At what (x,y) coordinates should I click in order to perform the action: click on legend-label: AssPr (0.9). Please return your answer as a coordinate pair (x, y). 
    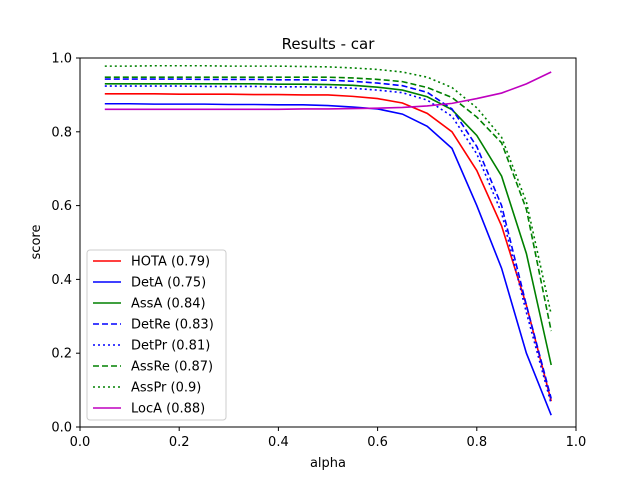
    Looking at the image, I should click on (166, 388).